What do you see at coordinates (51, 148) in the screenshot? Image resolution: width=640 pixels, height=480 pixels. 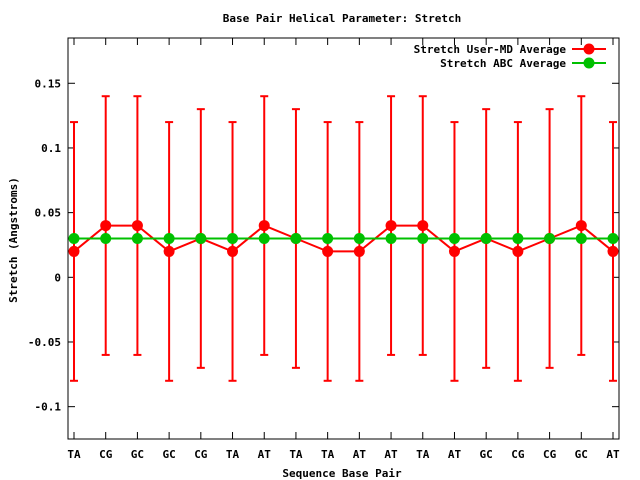 I see `y-tick-label: 0.1` at bounding box center [51, 148].